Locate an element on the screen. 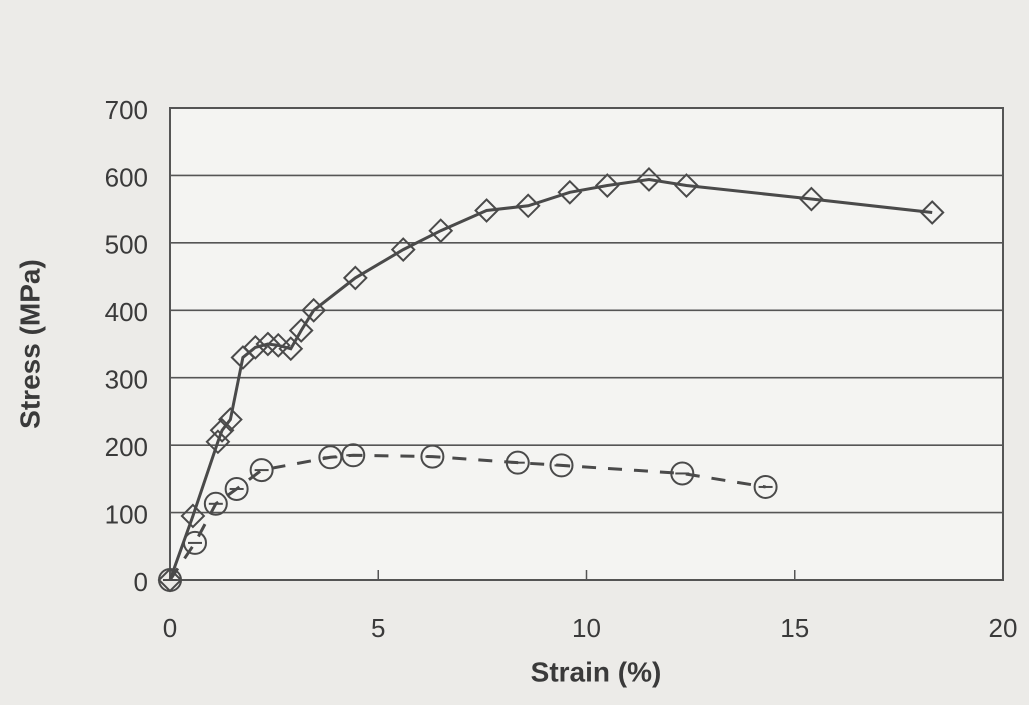 The width and height of the screenshot is (1029, 705). y-tick-label: 100 is located at coordinates (126, 514).